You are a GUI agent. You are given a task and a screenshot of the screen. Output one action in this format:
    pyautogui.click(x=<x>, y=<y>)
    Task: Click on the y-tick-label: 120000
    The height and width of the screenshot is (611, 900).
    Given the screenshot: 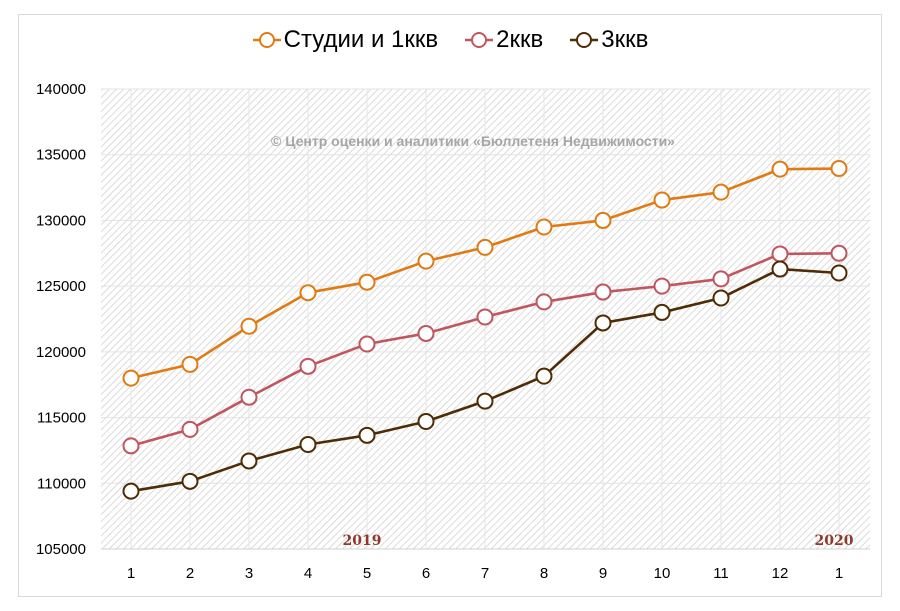 What is the action you would take?
    pyautogui.click(x=61, y=352)
    